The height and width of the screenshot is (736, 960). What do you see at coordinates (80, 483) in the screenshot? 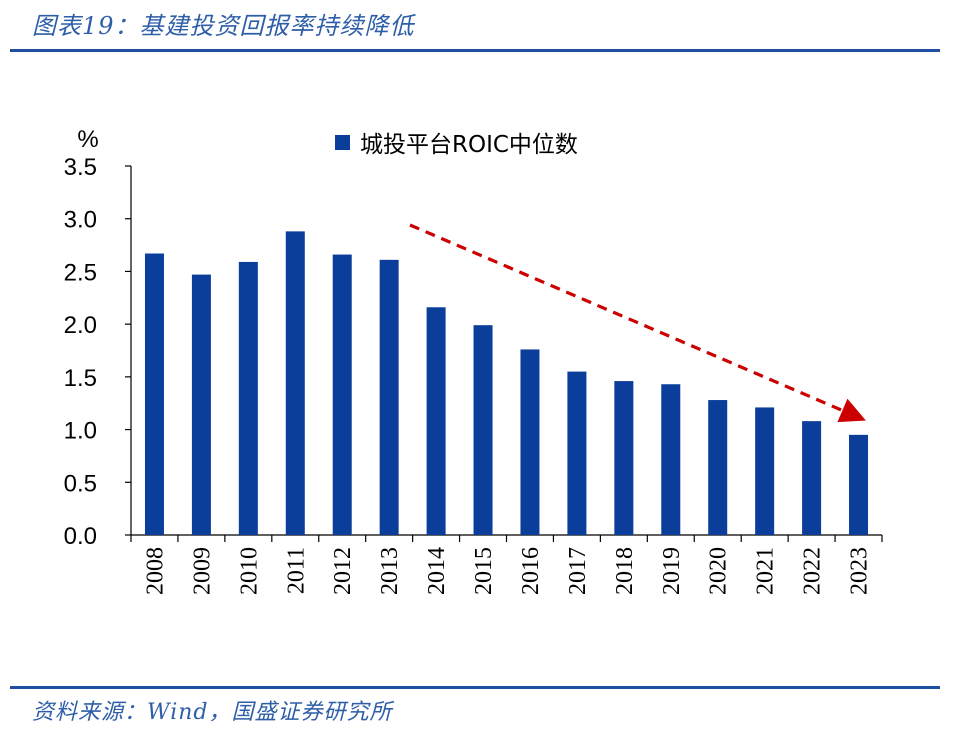
I see `y-tick-label: 0.5` at bounding box center [80, 483].